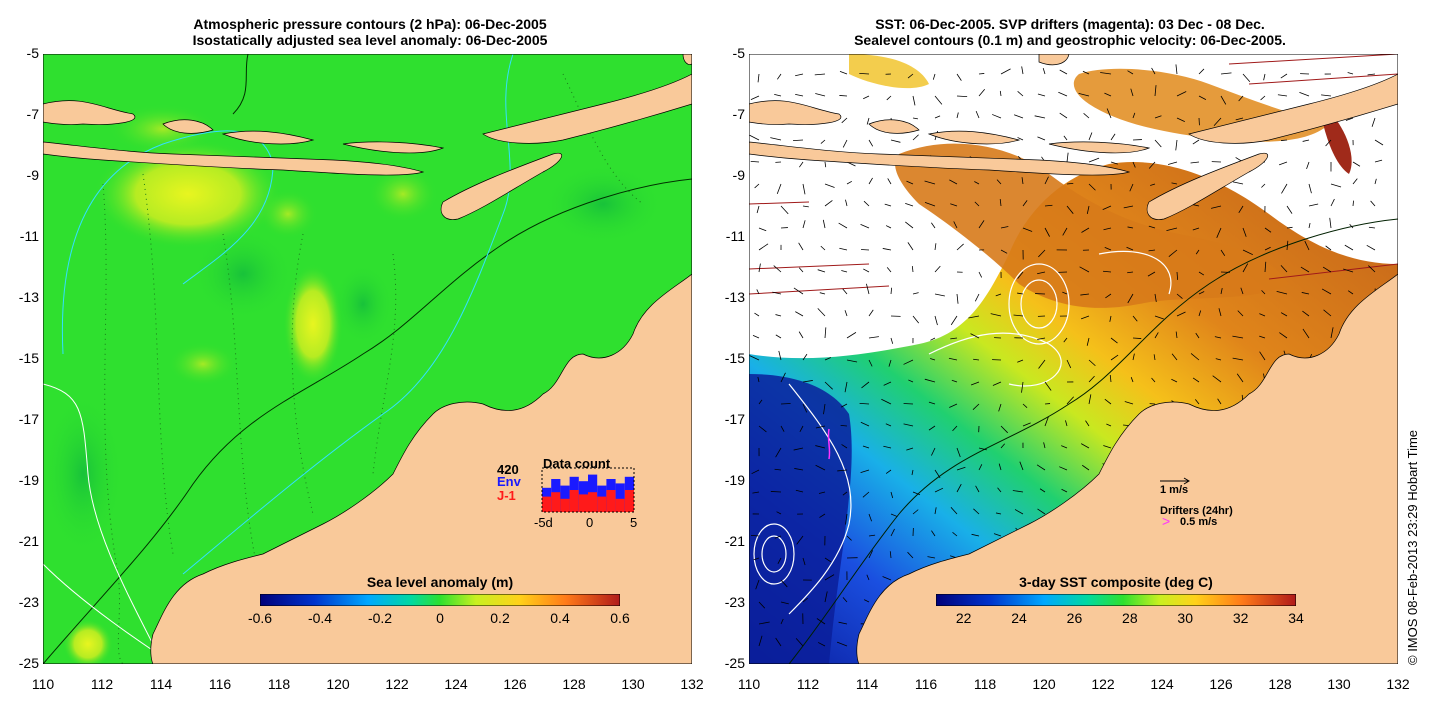 Image resolution: width=1440 pixels, height=710 pixels. What do you see at coordinates (28, 358) in the screenshot?
I see `left-lat-tick-5: -15` at bounding box center [28, 358].